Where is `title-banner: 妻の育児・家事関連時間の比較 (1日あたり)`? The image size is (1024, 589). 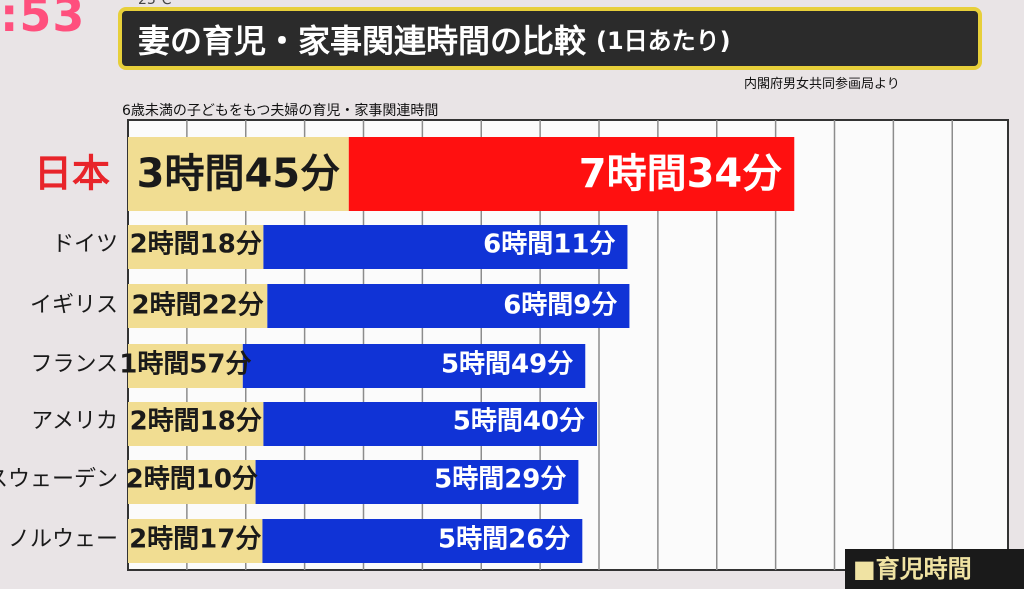
title-banner: 妻の育児・家事関連時間の比較 (1日あたり) is located at coordinates (550, 38).